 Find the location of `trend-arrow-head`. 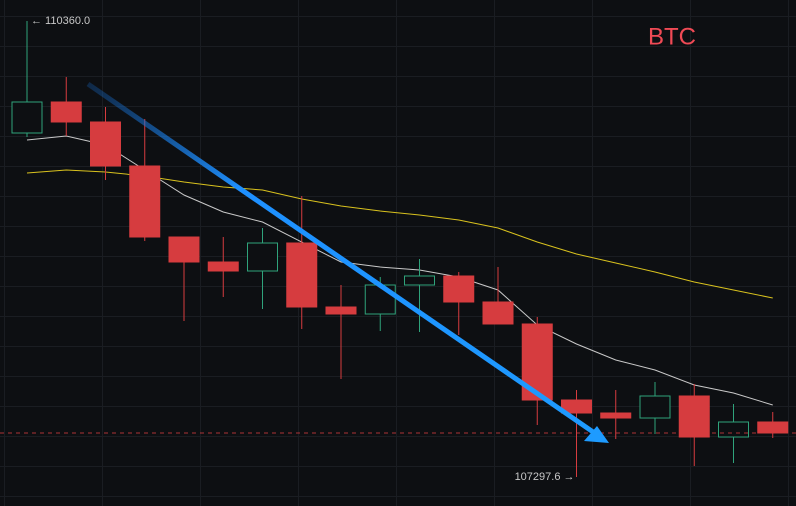

trend-arrow-head is located at coordinates (596, 434).